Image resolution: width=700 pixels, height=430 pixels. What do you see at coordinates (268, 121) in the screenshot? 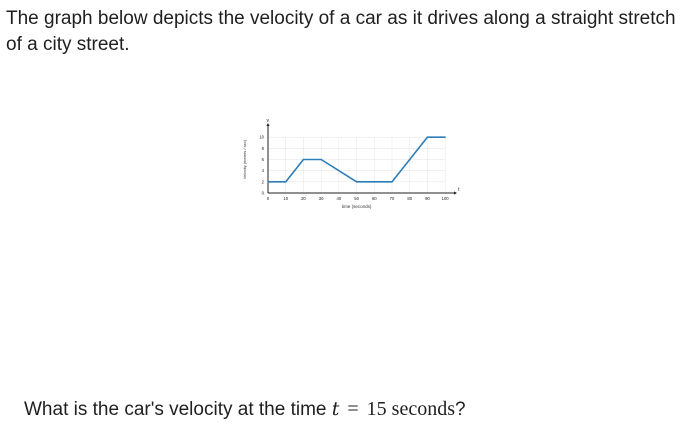
I see `y-axis-letter: v` at bounding box center [268, 121].